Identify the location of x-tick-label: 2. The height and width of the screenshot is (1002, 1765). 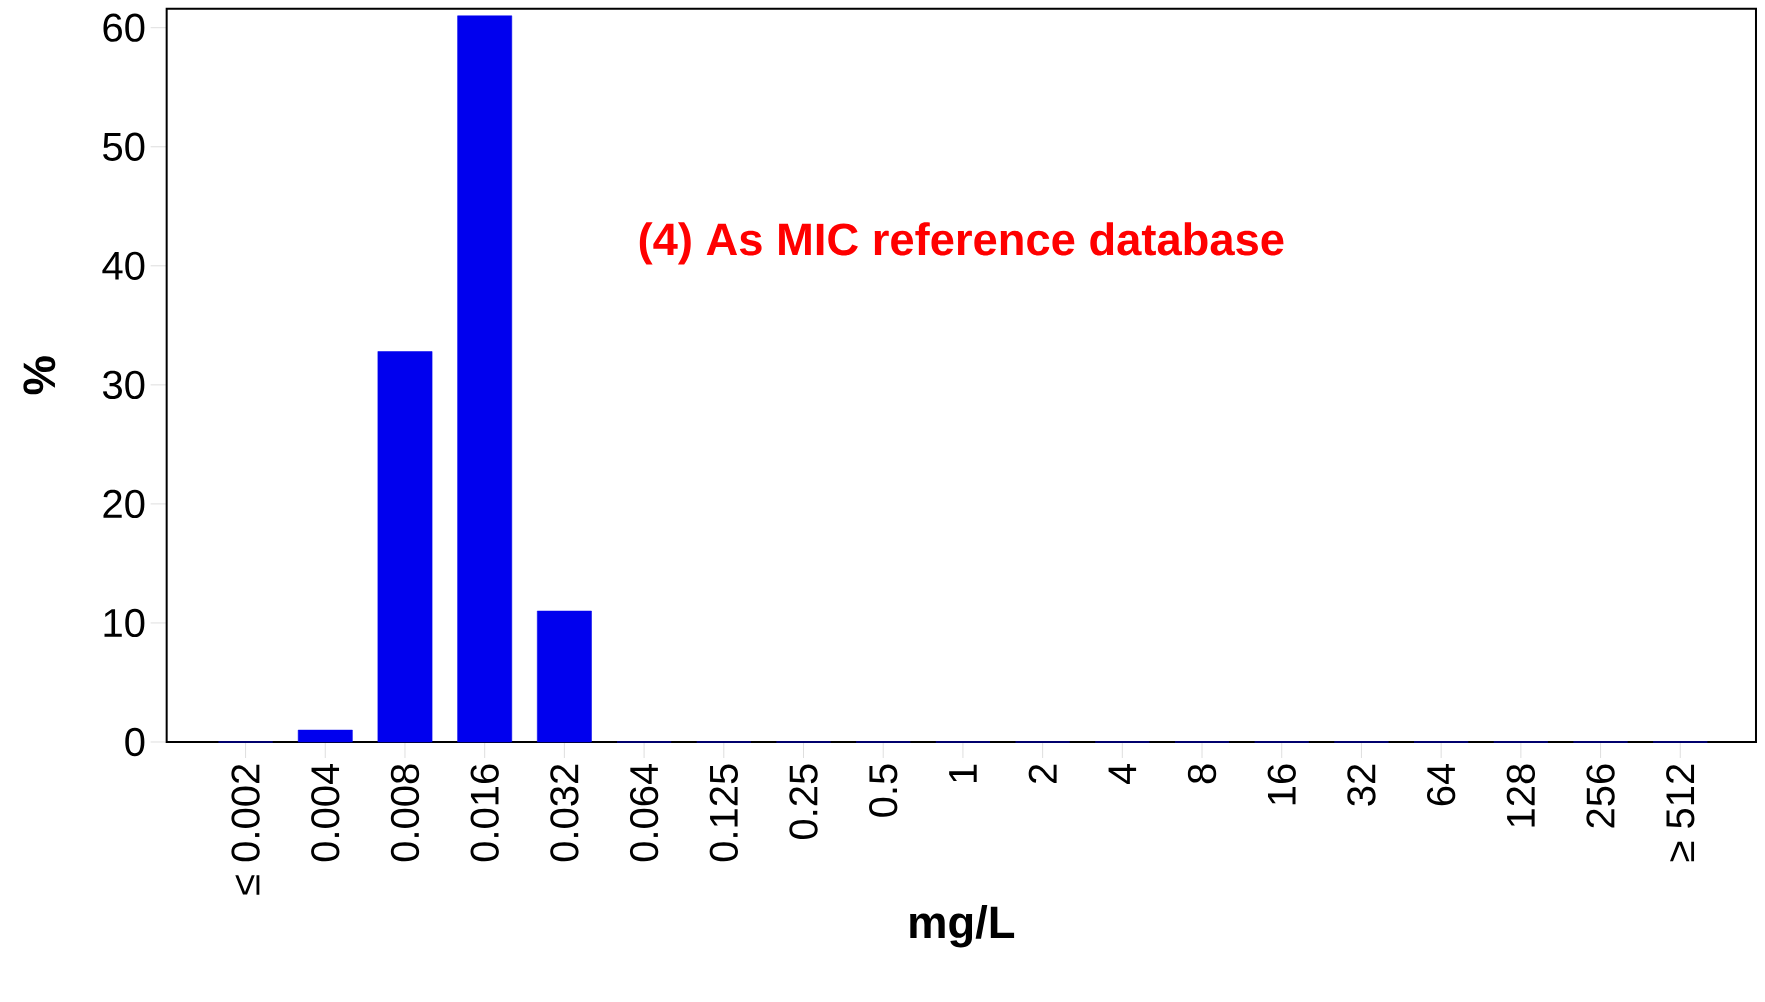
(1042, 773).